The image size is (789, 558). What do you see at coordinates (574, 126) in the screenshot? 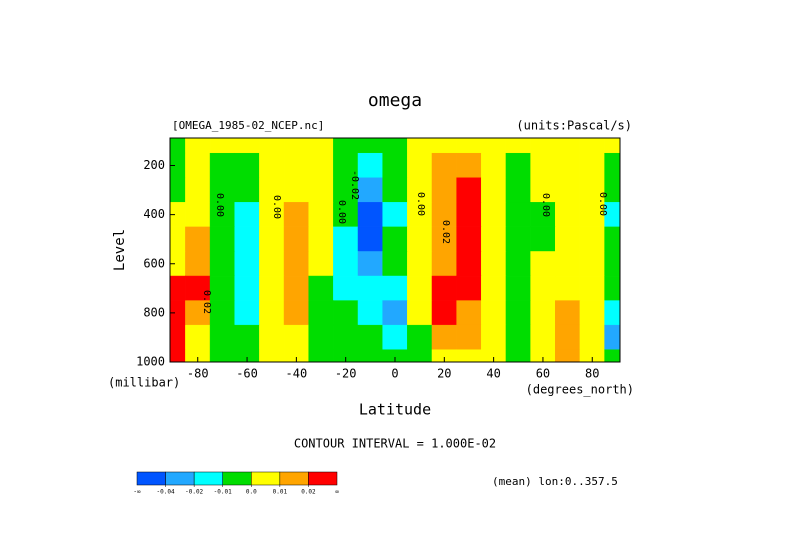
I see `subtitle-right: (units:Pascal/s)` at bounding box center [574, 126].